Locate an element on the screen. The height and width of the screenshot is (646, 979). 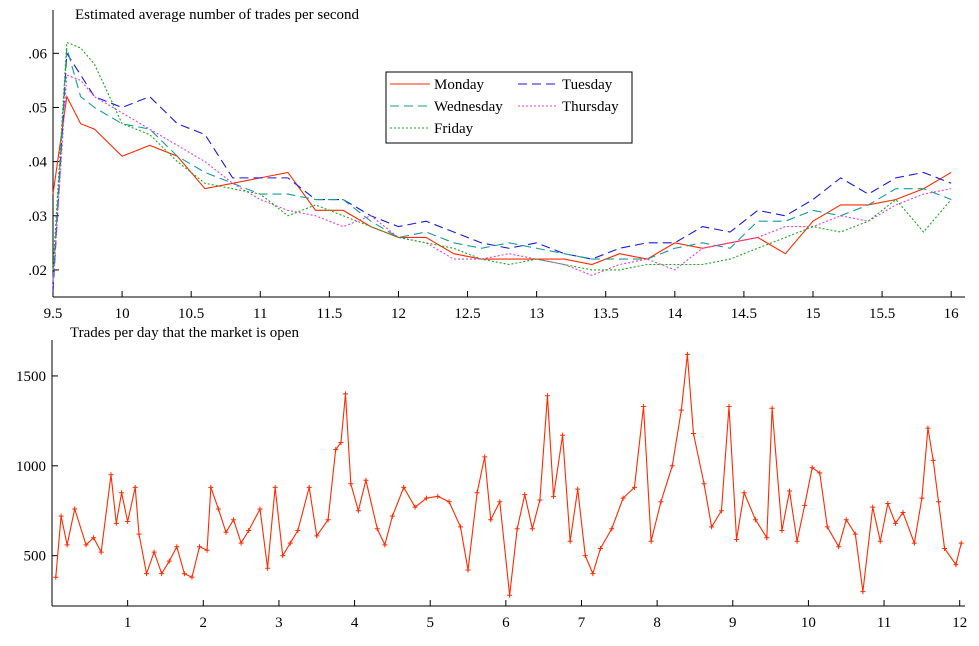
x-tick-label: 15 is located at coordinates (813, 314).